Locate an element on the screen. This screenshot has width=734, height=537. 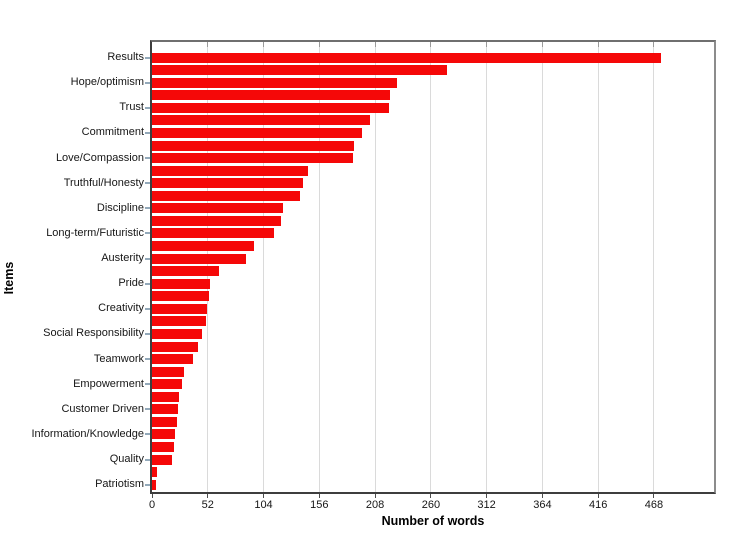
x-axis-tick-label: 312 is located at coordinates (486, 505).